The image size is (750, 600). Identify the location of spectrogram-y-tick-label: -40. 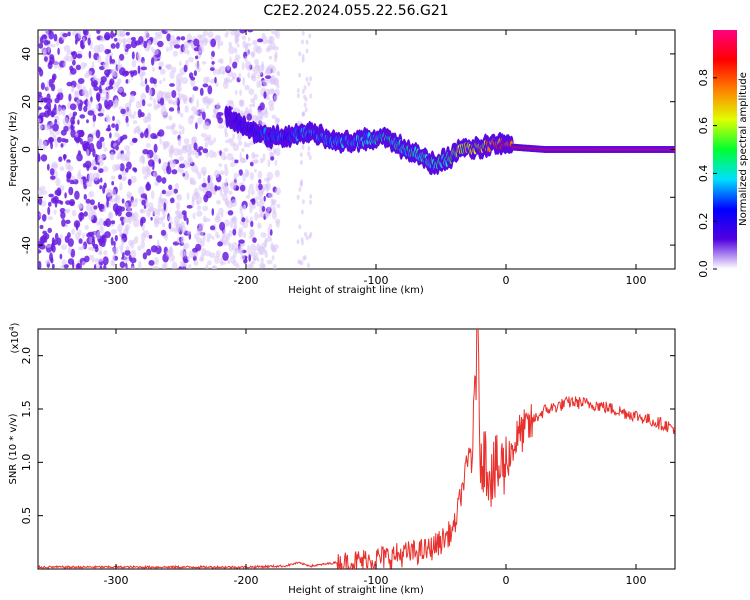
(26, 245).